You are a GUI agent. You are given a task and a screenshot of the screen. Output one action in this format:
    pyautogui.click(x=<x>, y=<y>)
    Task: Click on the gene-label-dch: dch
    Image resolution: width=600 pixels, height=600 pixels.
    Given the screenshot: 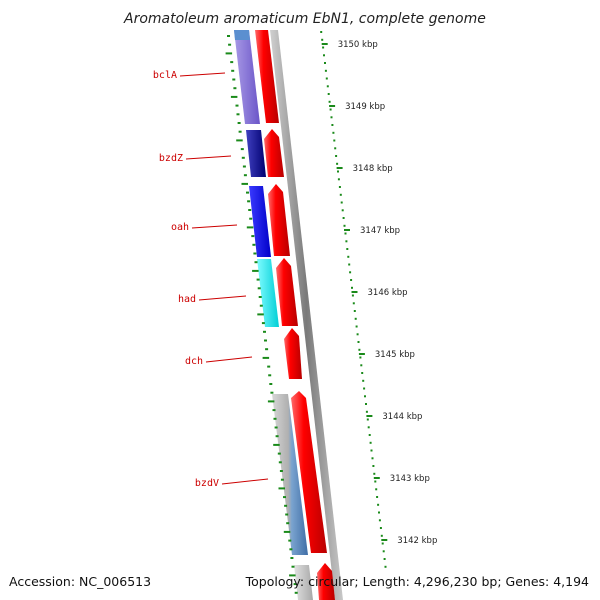 What is the action you would take?
    pyautogui.click(x=194, y=361)
    